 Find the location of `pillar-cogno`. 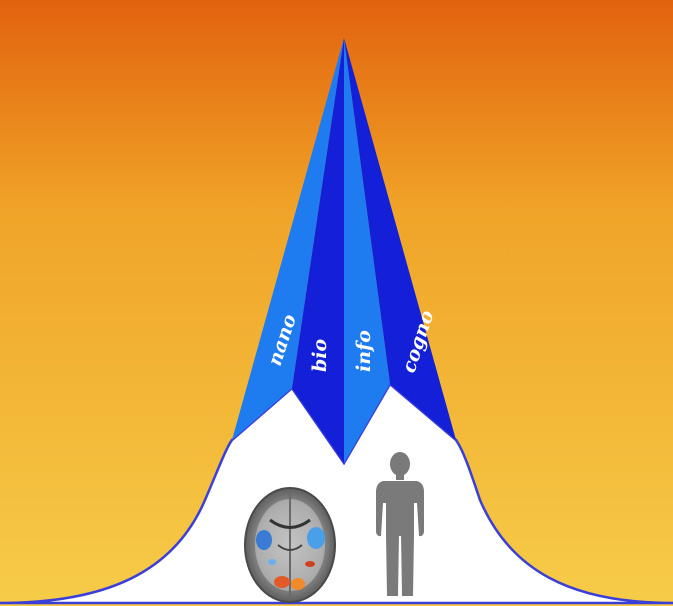

pillar-cogno is located at coordinates (400, 239).